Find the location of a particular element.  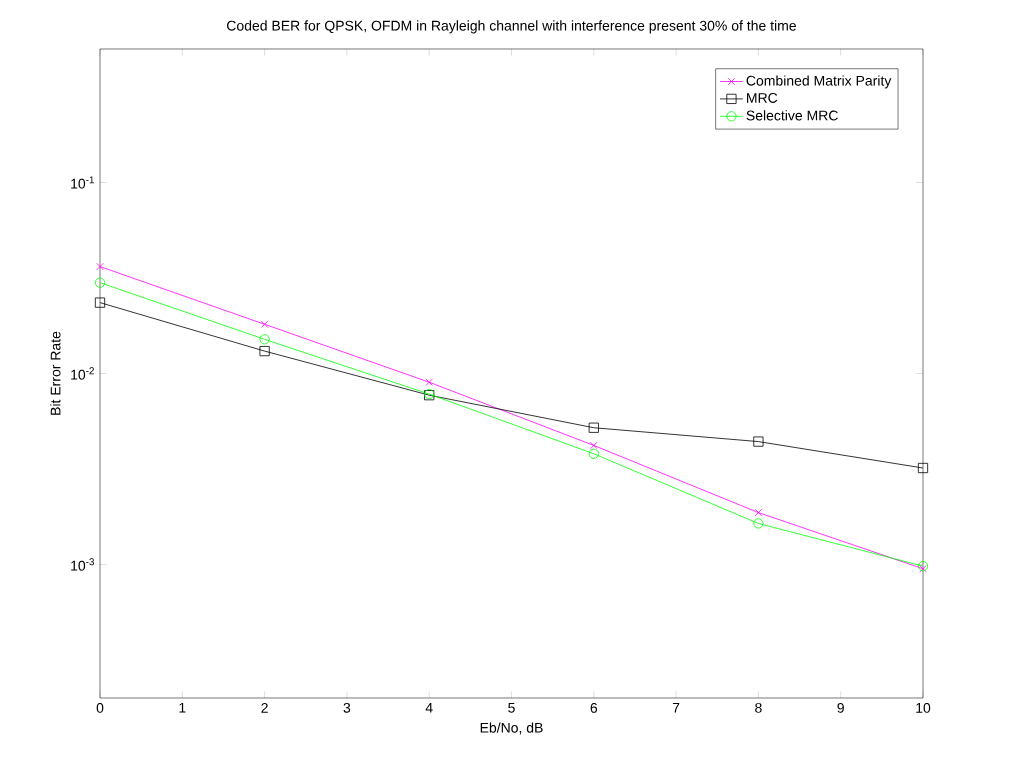

x-tick-label: 7 is located at coordinates (676, 707).